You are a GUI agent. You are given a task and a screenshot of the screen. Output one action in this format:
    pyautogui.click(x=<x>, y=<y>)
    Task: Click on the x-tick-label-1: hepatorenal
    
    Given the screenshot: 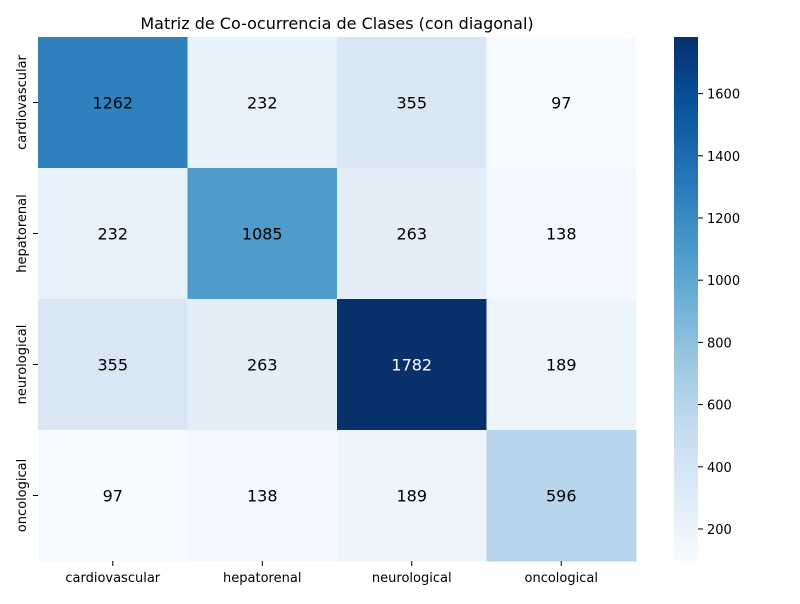 What is the action you would take?
    pyautogui.click(x=262, y=578)
    